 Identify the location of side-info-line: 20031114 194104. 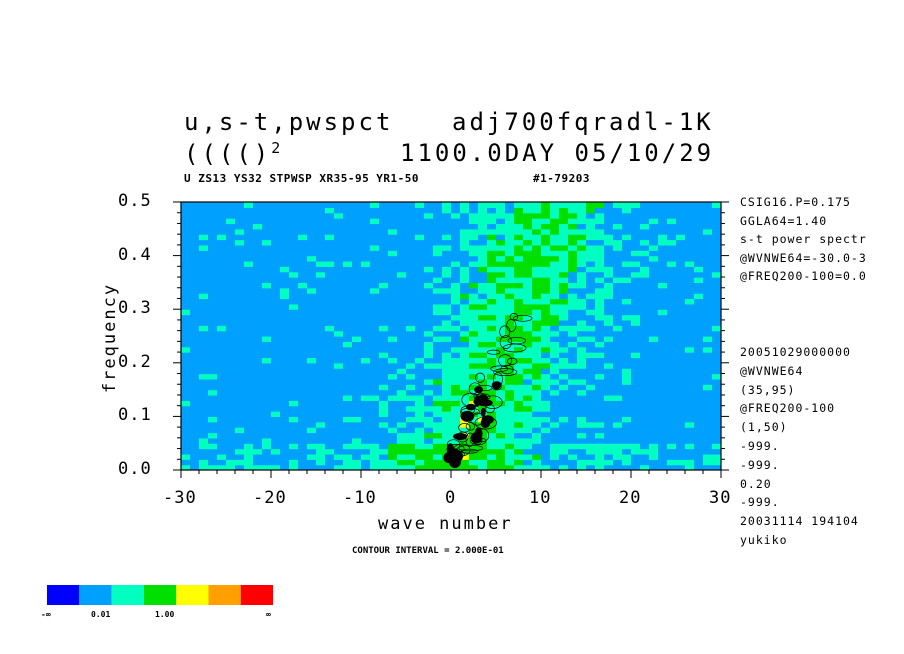
(799, 521).